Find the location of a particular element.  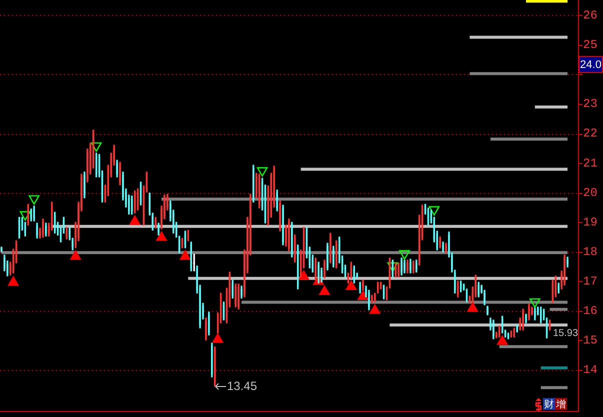

annotation: 增 is located at coordinates (560, 404).